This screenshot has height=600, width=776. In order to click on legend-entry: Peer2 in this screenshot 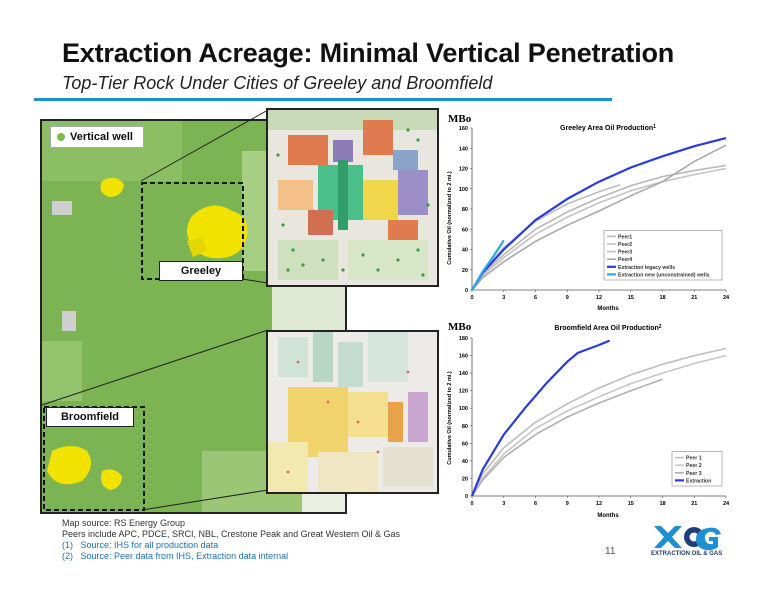, I will do `click(625, 245)`.